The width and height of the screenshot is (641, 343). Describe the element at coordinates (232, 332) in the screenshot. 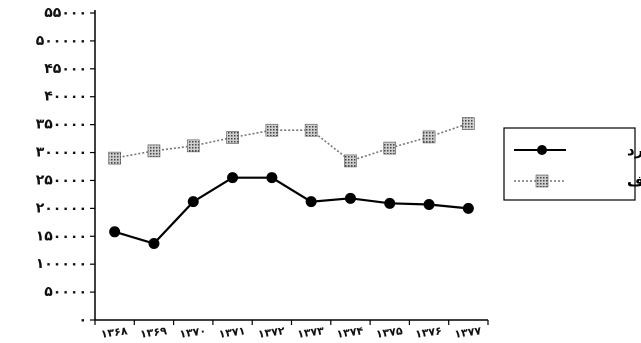

I see `x-tick-label: ۱۳۷۱` at that location.